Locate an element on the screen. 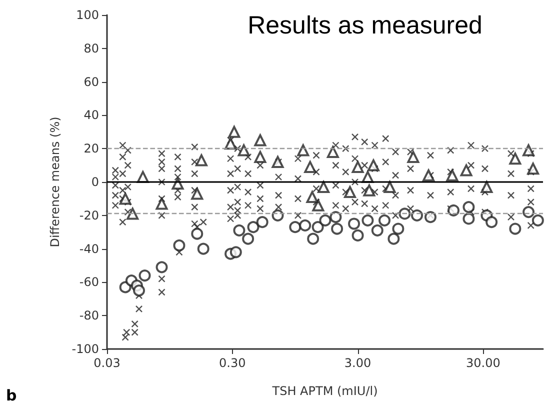 Image resolution: width=552 pixels, height=412 pixels. y-tick-label: -20 is located at coordinates (89, 215).